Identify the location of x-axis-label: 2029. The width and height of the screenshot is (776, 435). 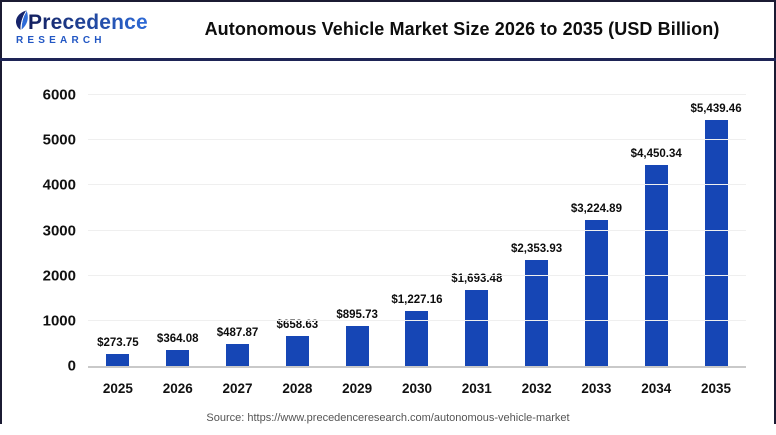
(357, 388).